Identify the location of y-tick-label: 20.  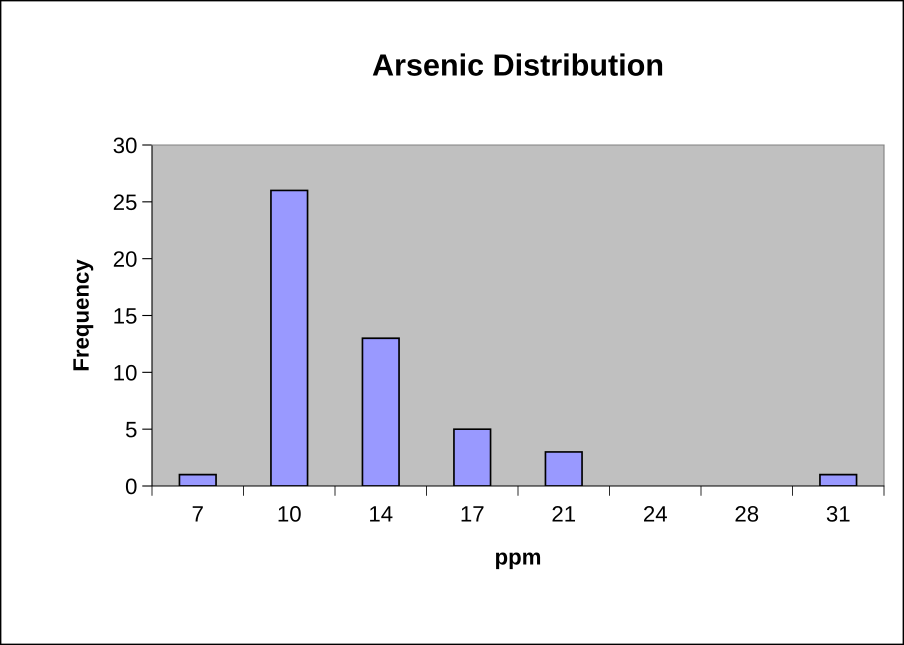
(125, 259).